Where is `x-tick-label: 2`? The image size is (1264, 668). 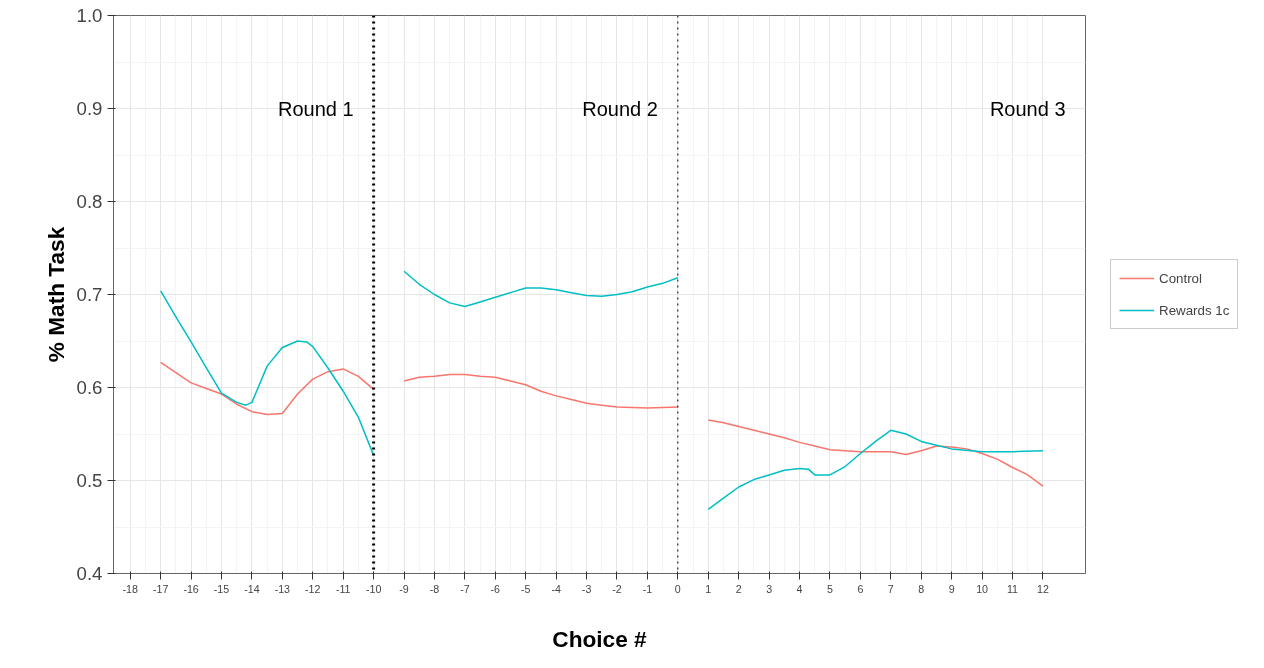
x-tick-label: 2 is located at coordinates (738, 588).